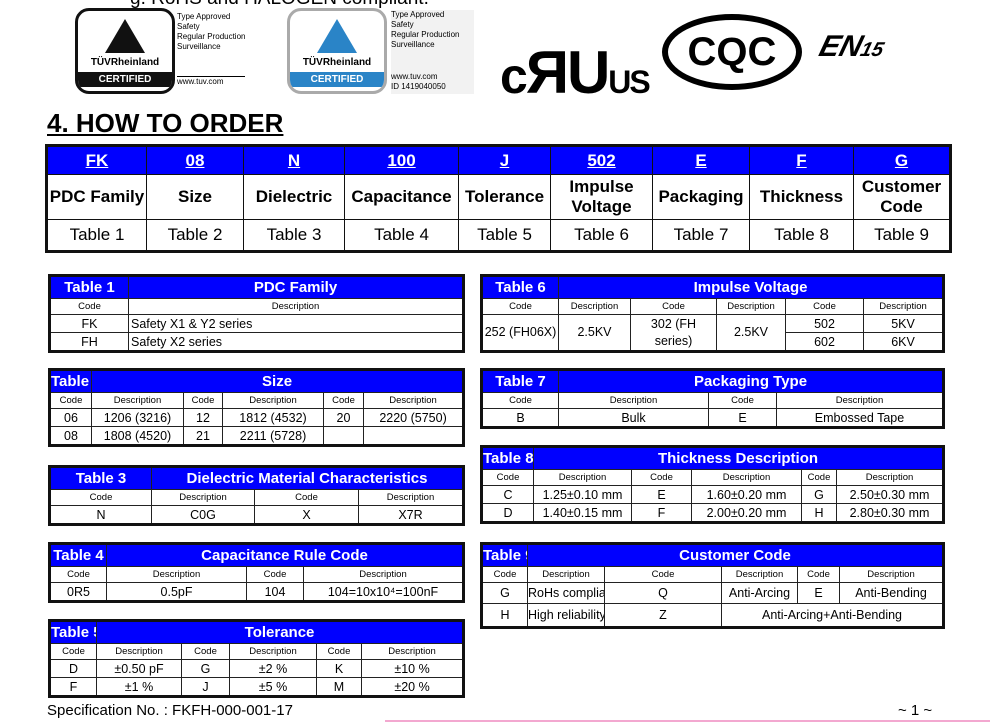 This screenshot has height=723, width=990. I want to click on table-cell: C0G, so click(203, 515).